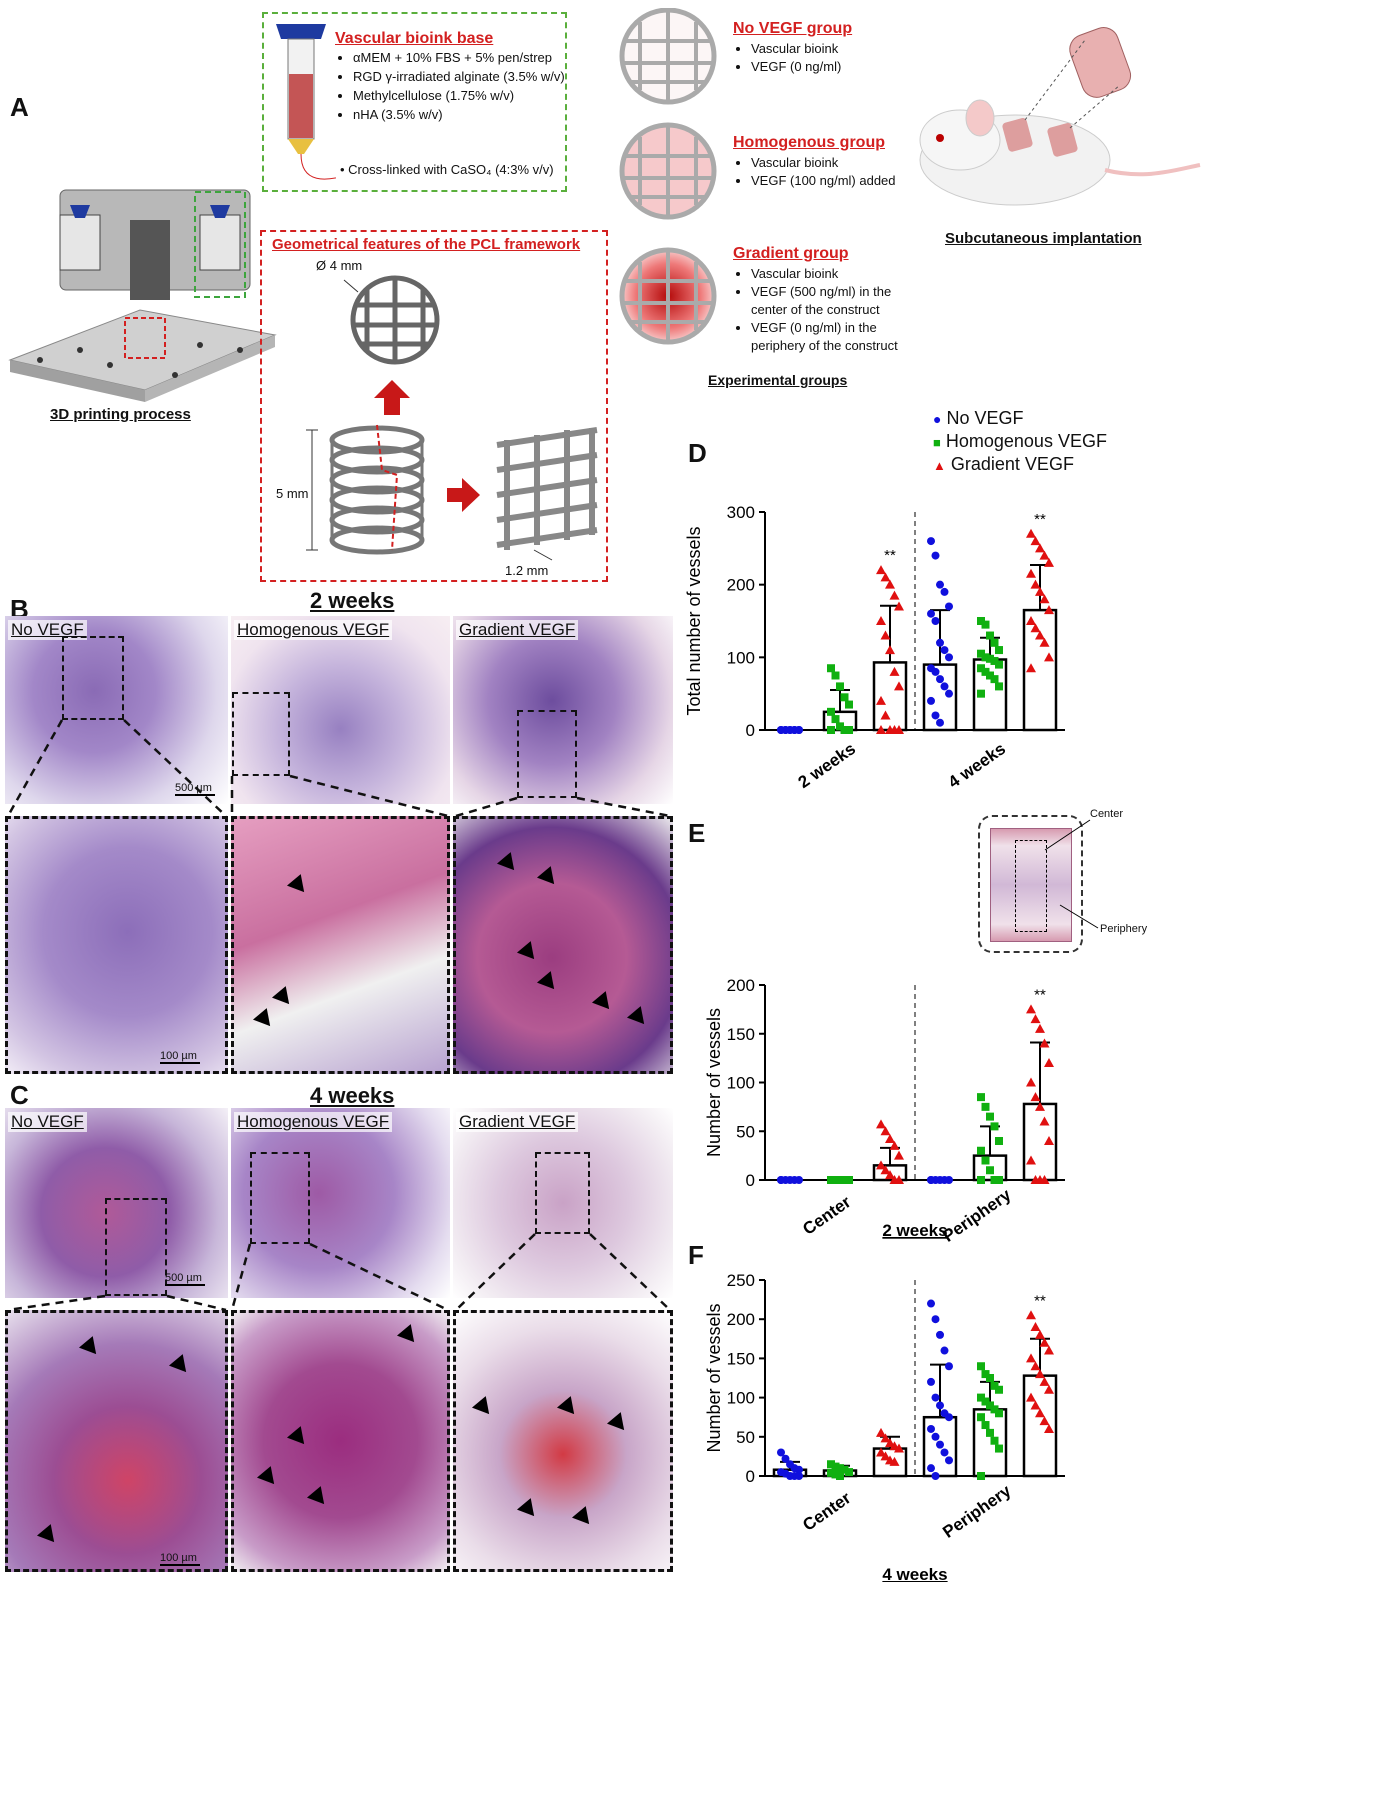 This screenshot has width=1400, height=1820. I want to click on x-axis-label: 4 weeks, so click(914, 1573).